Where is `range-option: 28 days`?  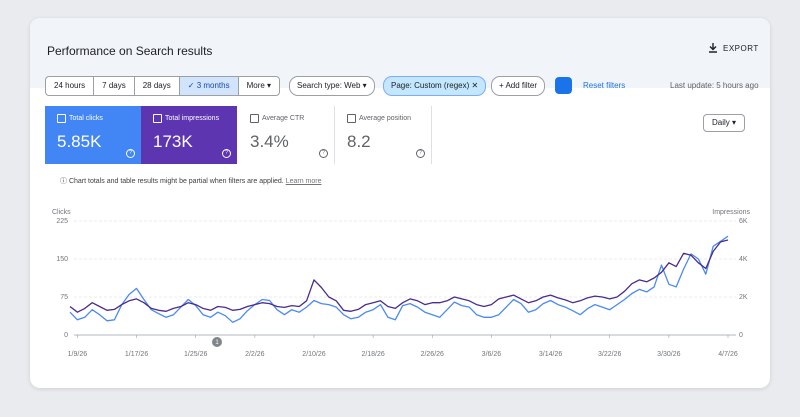
range-option: 28 days is located at coordinates (157, 86).